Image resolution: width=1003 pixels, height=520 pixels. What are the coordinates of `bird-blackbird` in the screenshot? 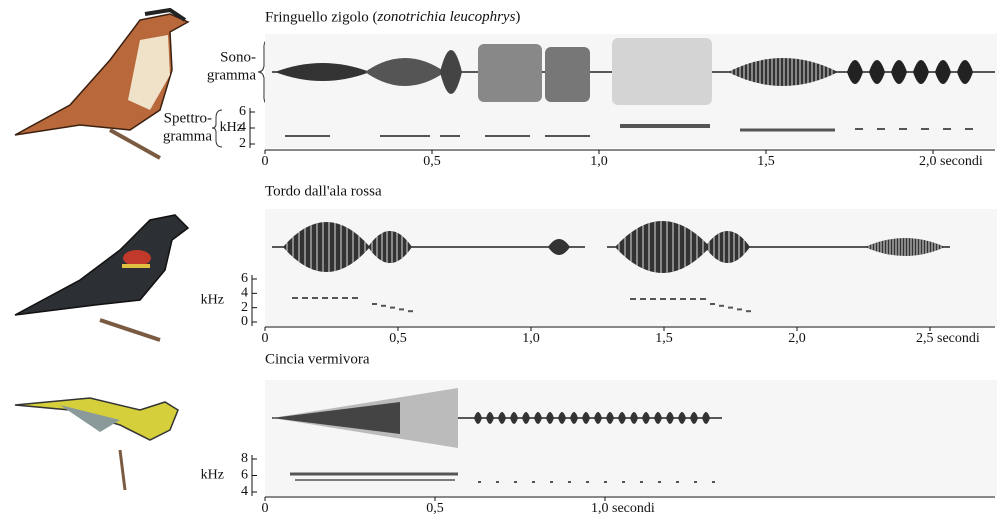 It's located at (102, 278).